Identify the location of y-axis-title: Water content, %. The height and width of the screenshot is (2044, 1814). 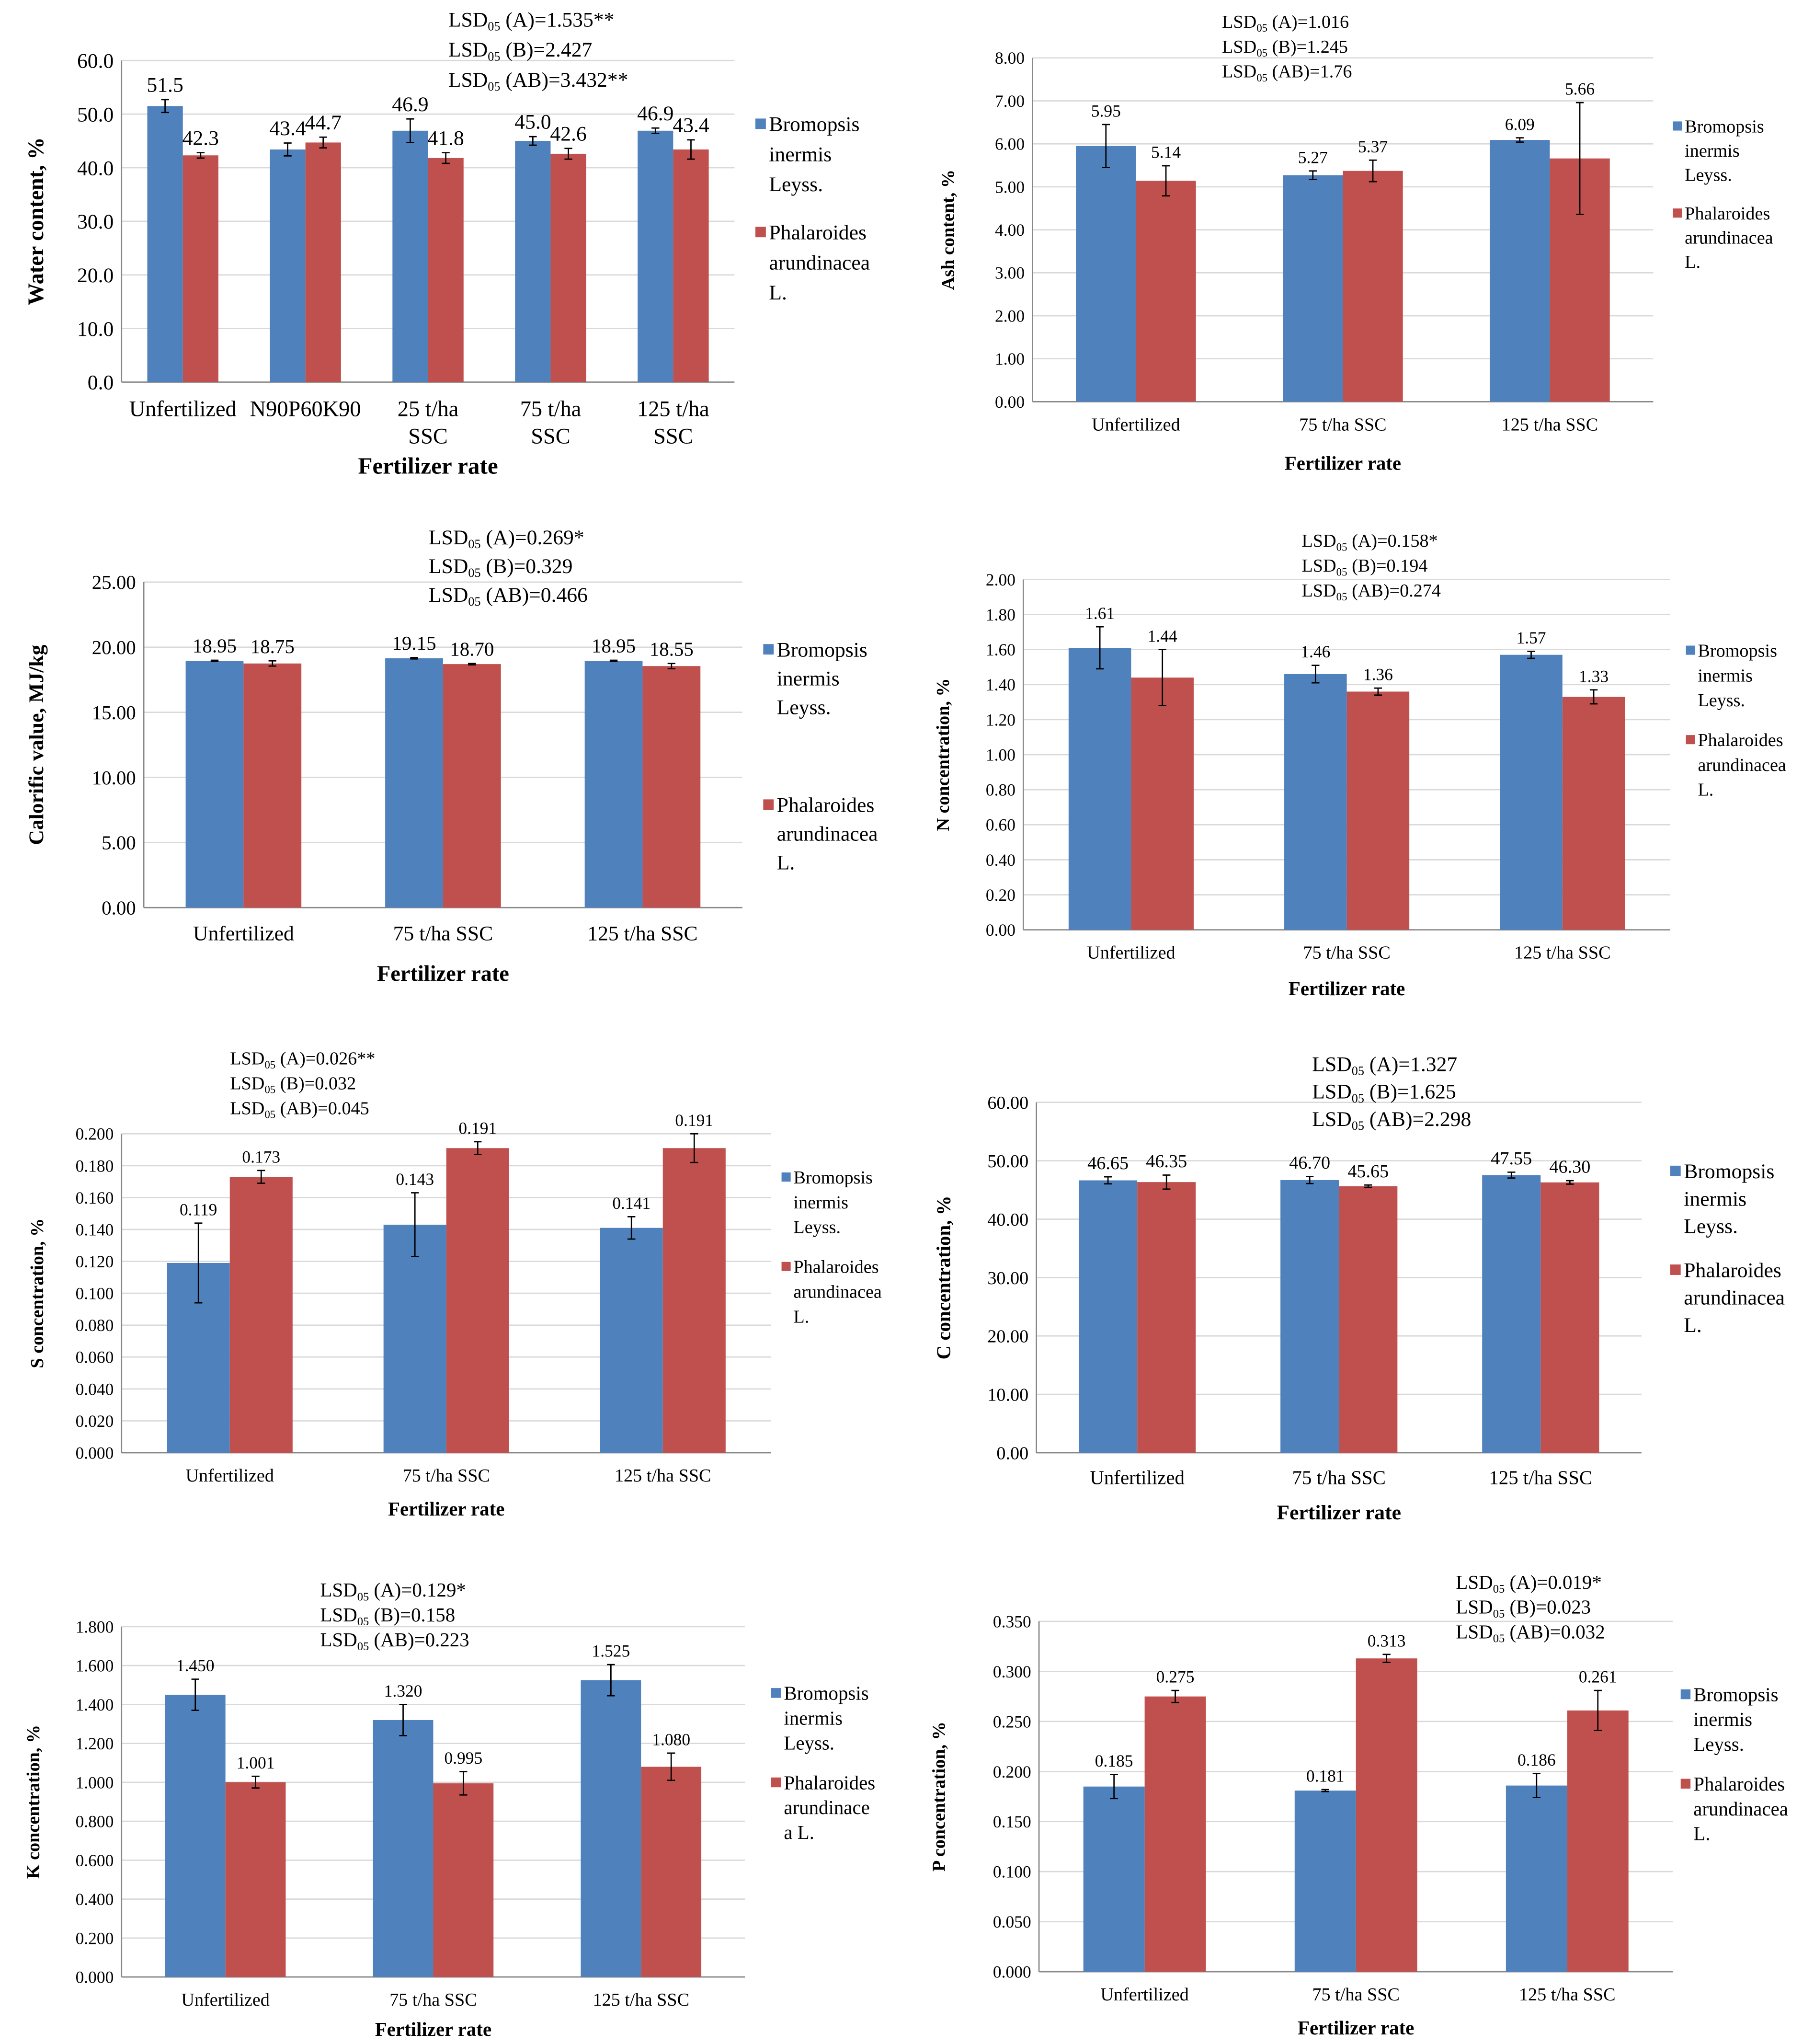
(36, 221).